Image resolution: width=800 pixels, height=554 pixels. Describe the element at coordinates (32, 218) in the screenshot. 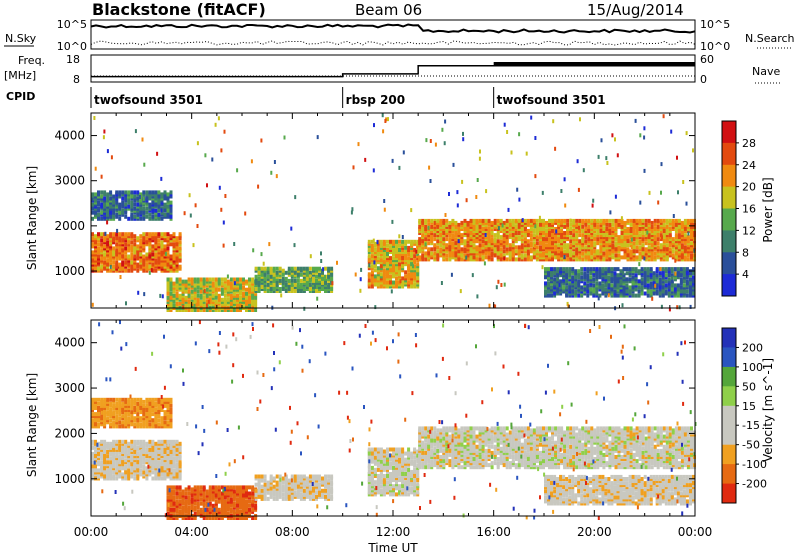

I see `power-y-axis-label: Slant Range [km]` at that location.